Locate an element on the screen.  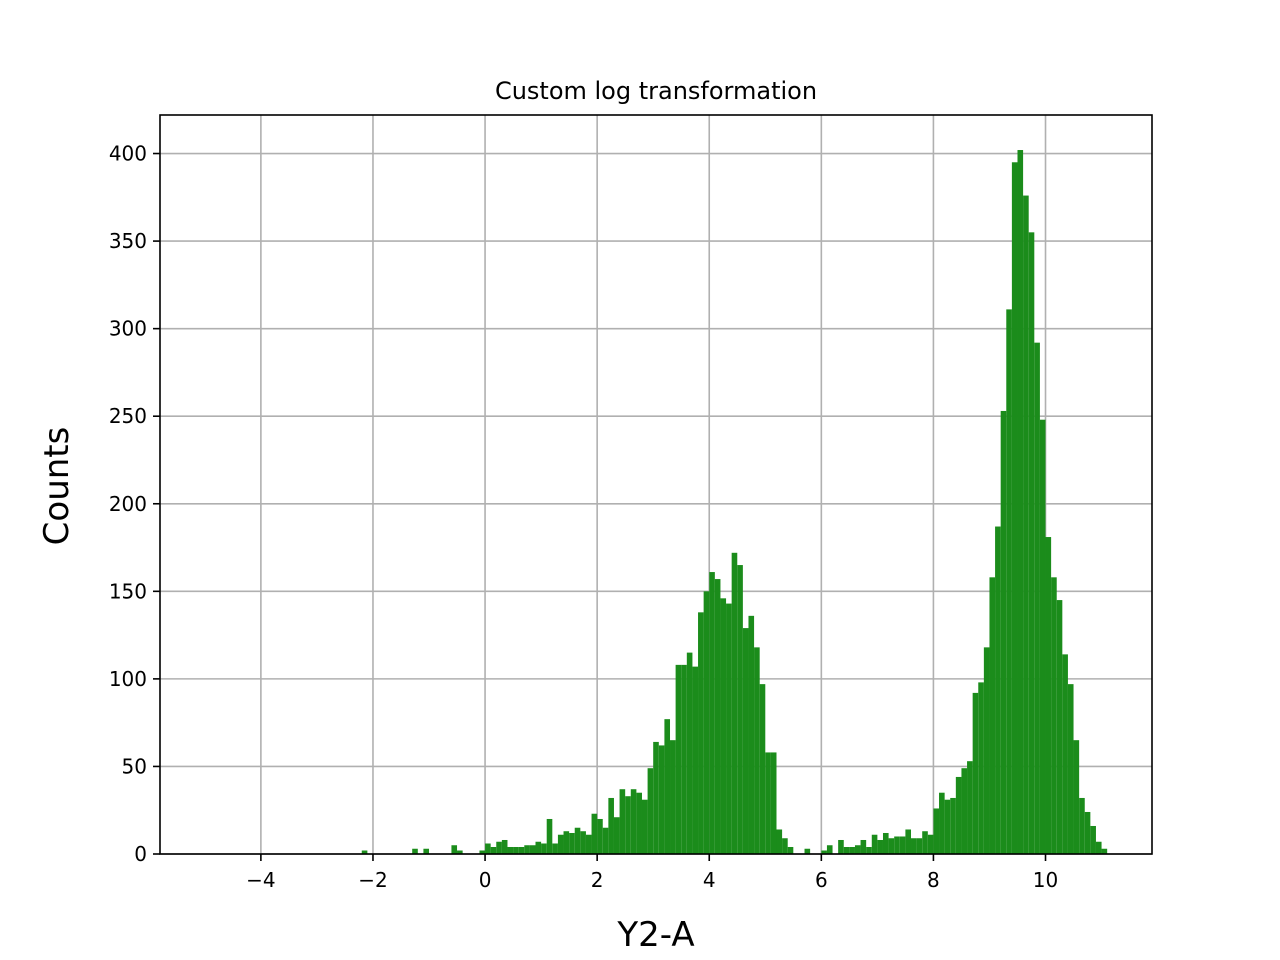
y-tick-label: 0 is located at coordinates (140, 854).